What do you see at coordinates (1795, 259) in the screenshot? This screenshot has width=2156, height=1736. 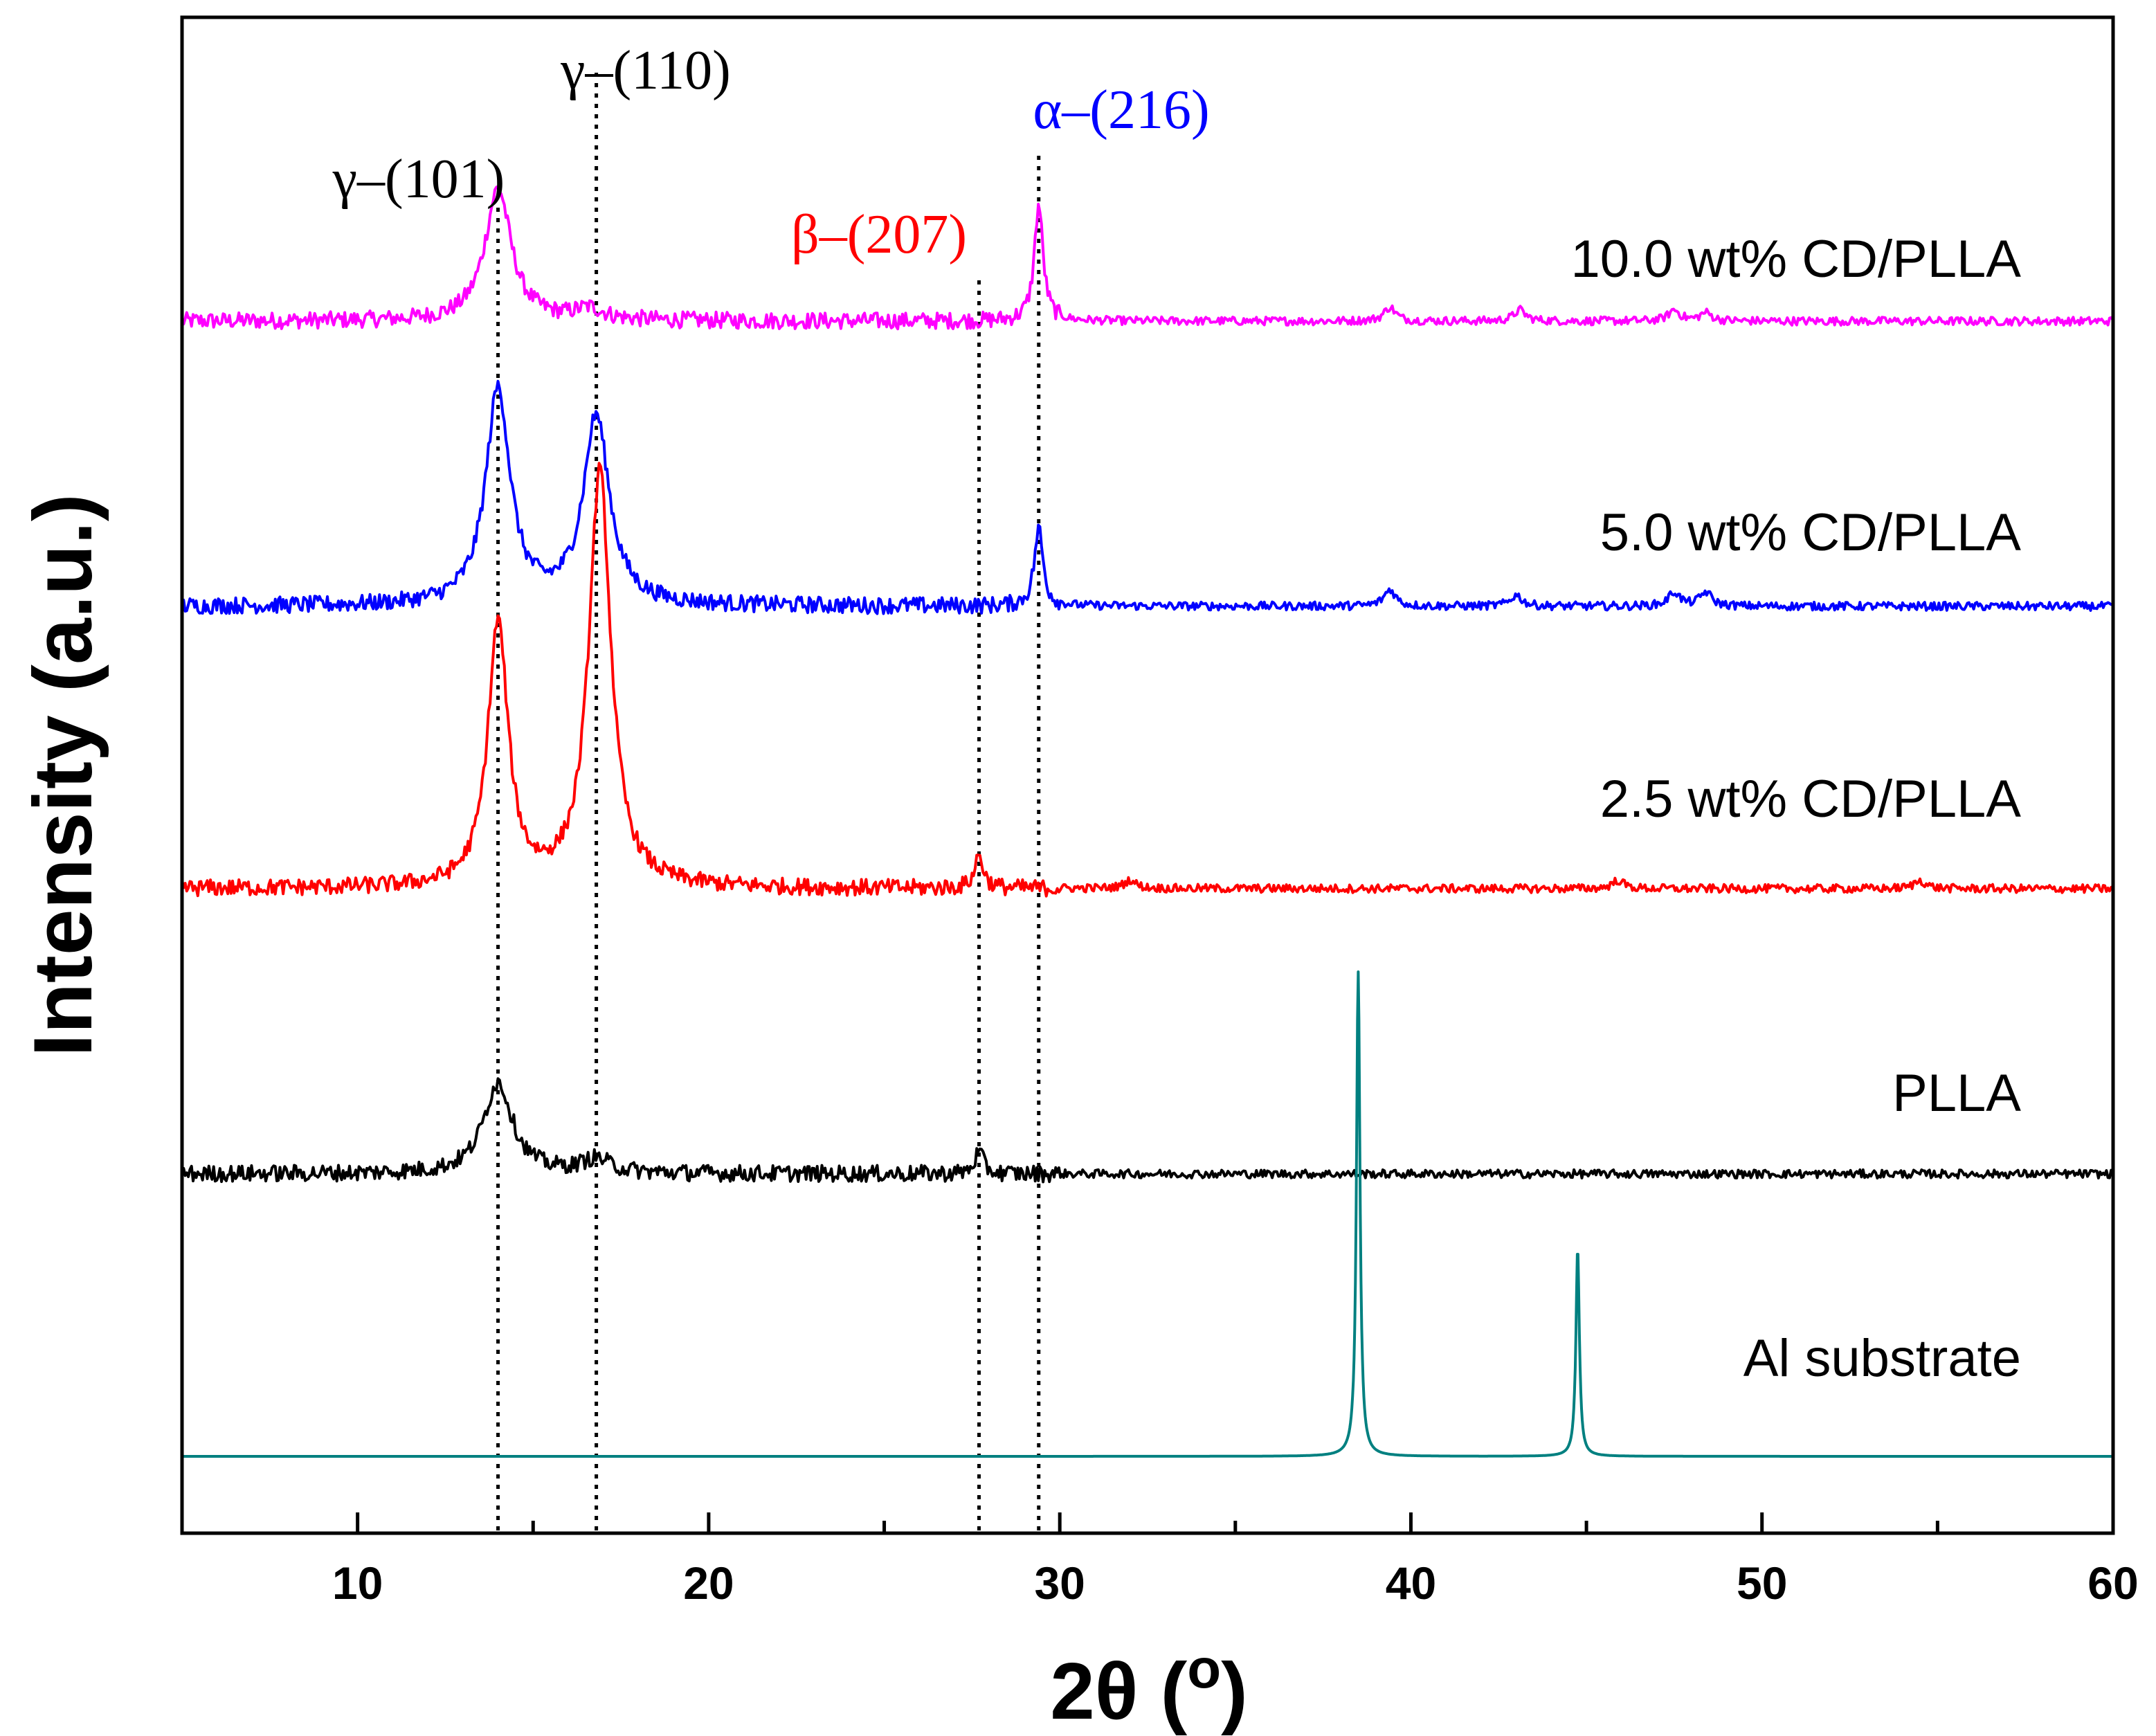 I see `series-label: 10.0 wt% CD/PLLA` at bounding box center [1795, 259].